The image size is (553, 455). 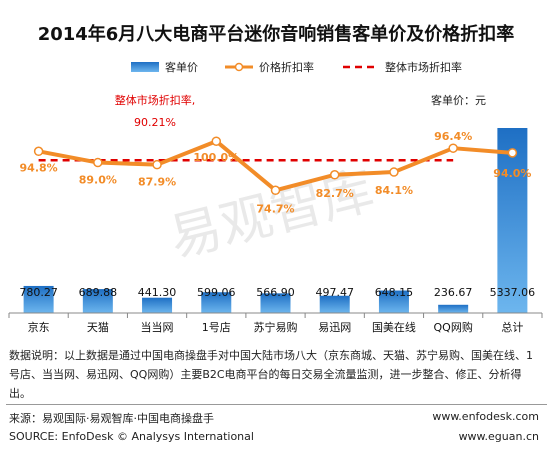 I want to click on legend-ref-label: 整体市场折扣率, so click(x=423, y=67).